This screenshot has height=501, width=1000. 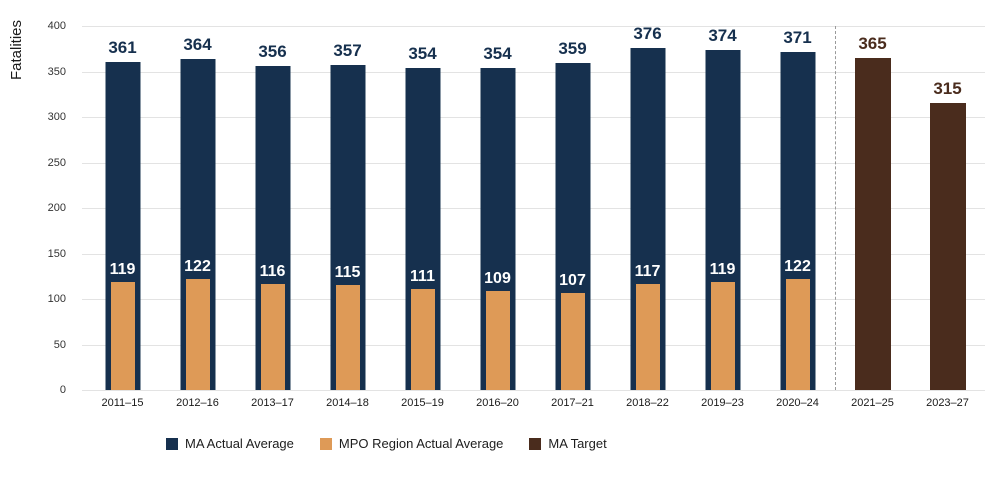 What do you see at coordinates (272, 403) in the screenshot?
I see `x-axis-label: 2013–17` at bounding box center [272, 403].